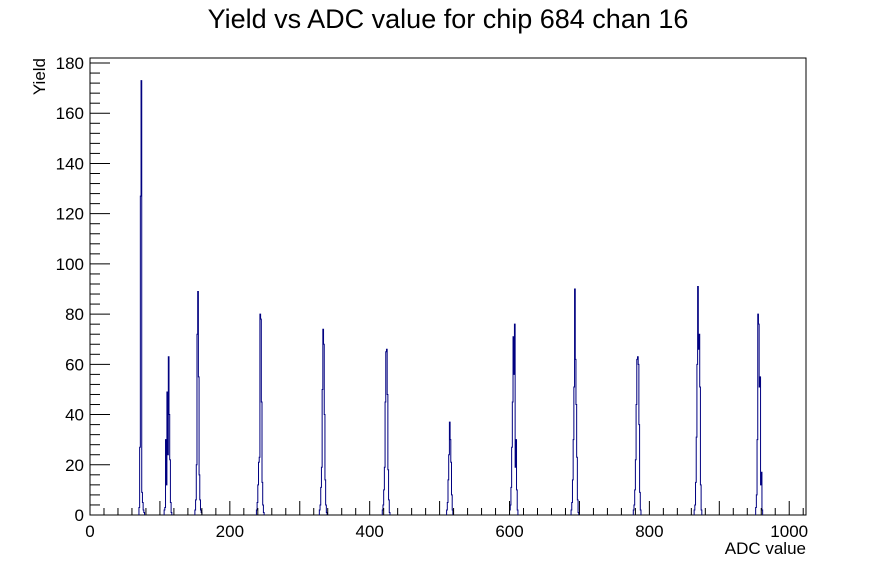 The height and width of the screenshot is (572, 896). Describe the element at coordinates (83, 289) in the screenshot. I see `y-axis: 0 20 40 60 80 100 120 140 160 180` at that location.